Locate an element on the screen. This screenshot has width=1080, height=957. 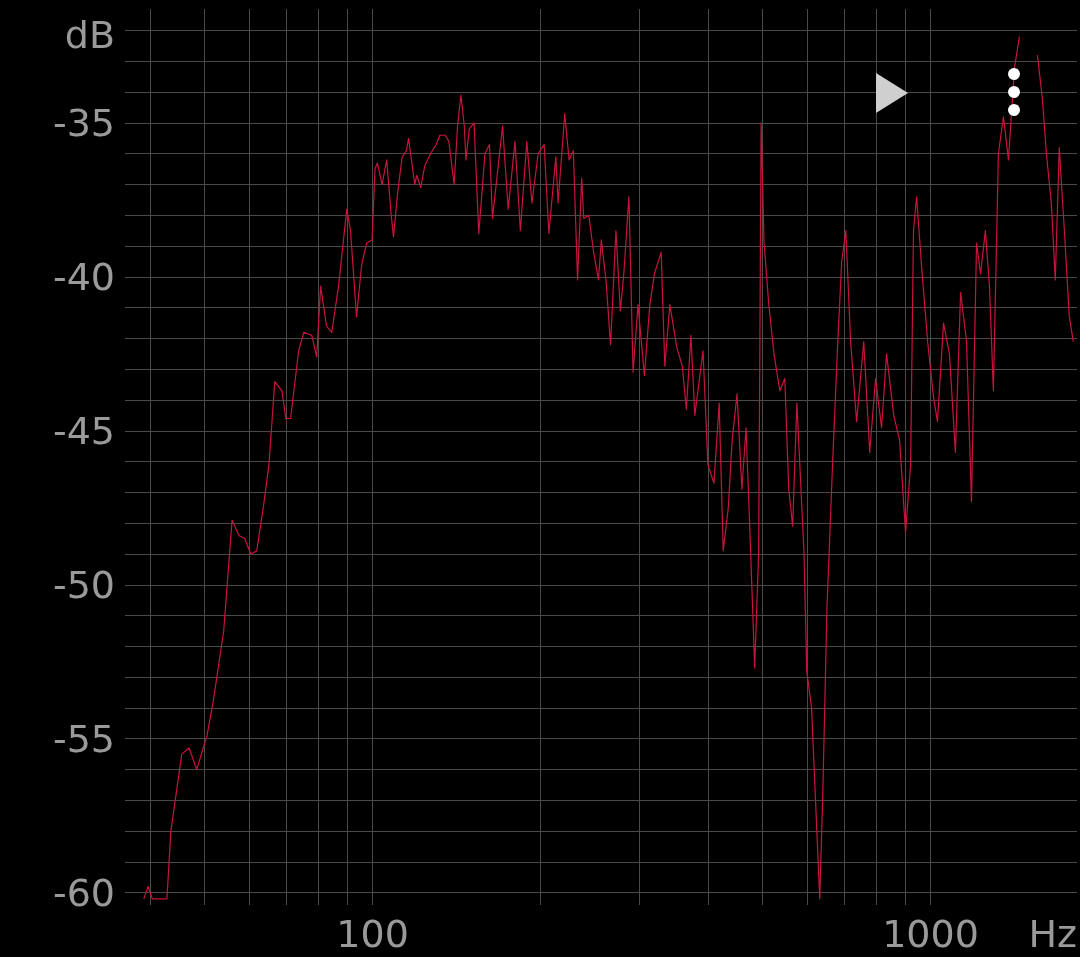
y-axis-title: dB is located at coordinates (89, 35).